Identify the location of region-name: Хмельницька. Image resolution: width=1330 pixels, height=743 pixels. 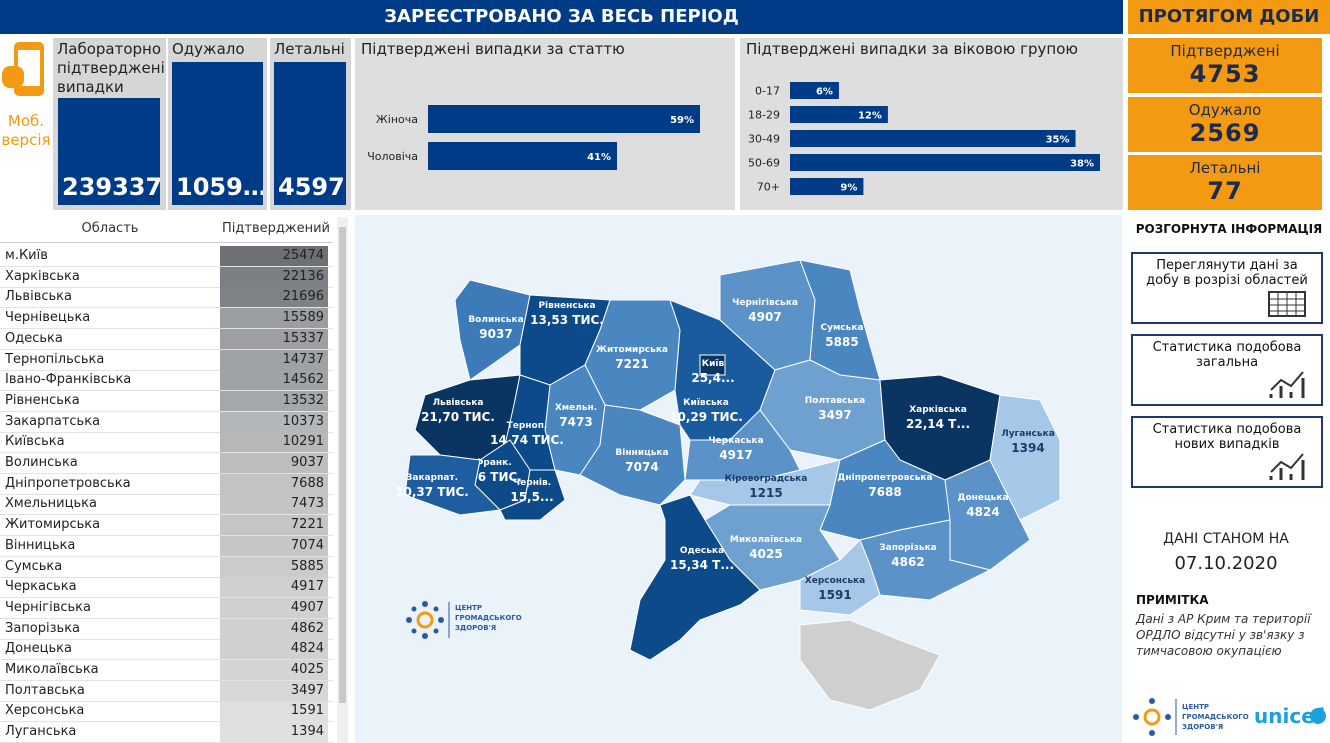
(51, 504).